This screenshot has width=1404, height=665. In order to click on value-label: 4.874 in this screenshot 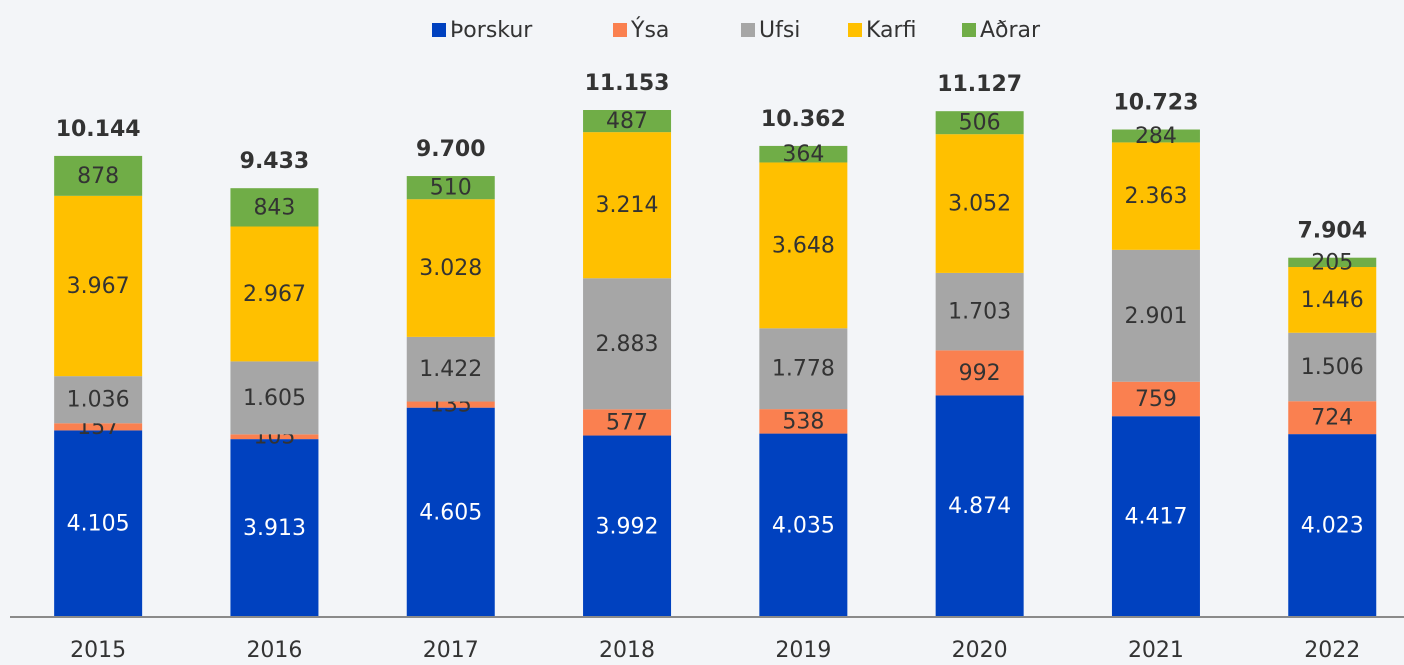, I will do `click(979, 506)`.